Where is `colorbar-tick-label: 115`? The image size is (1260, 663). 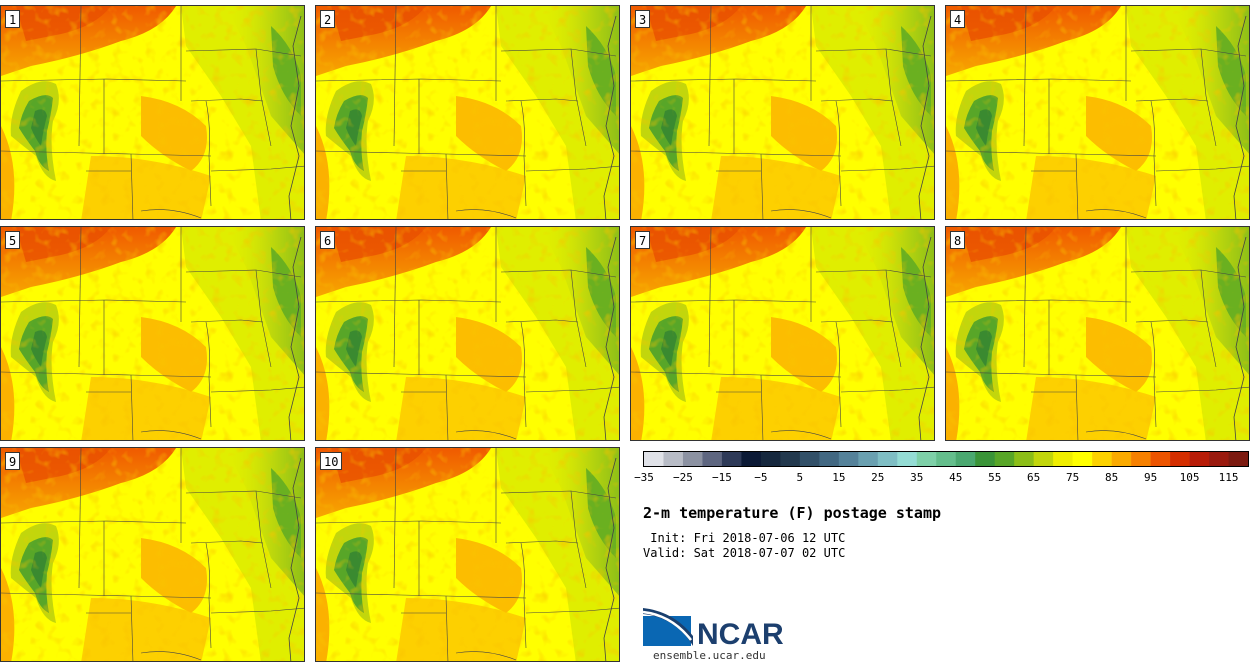
colorbar-tick-label: 115 is located at coordinates (1228, 477).